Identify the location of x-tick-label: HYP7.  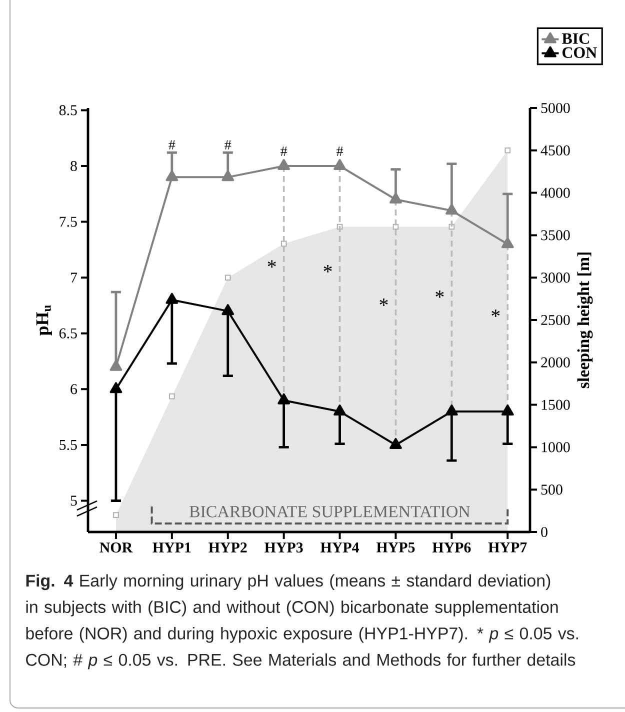
(507, 547).